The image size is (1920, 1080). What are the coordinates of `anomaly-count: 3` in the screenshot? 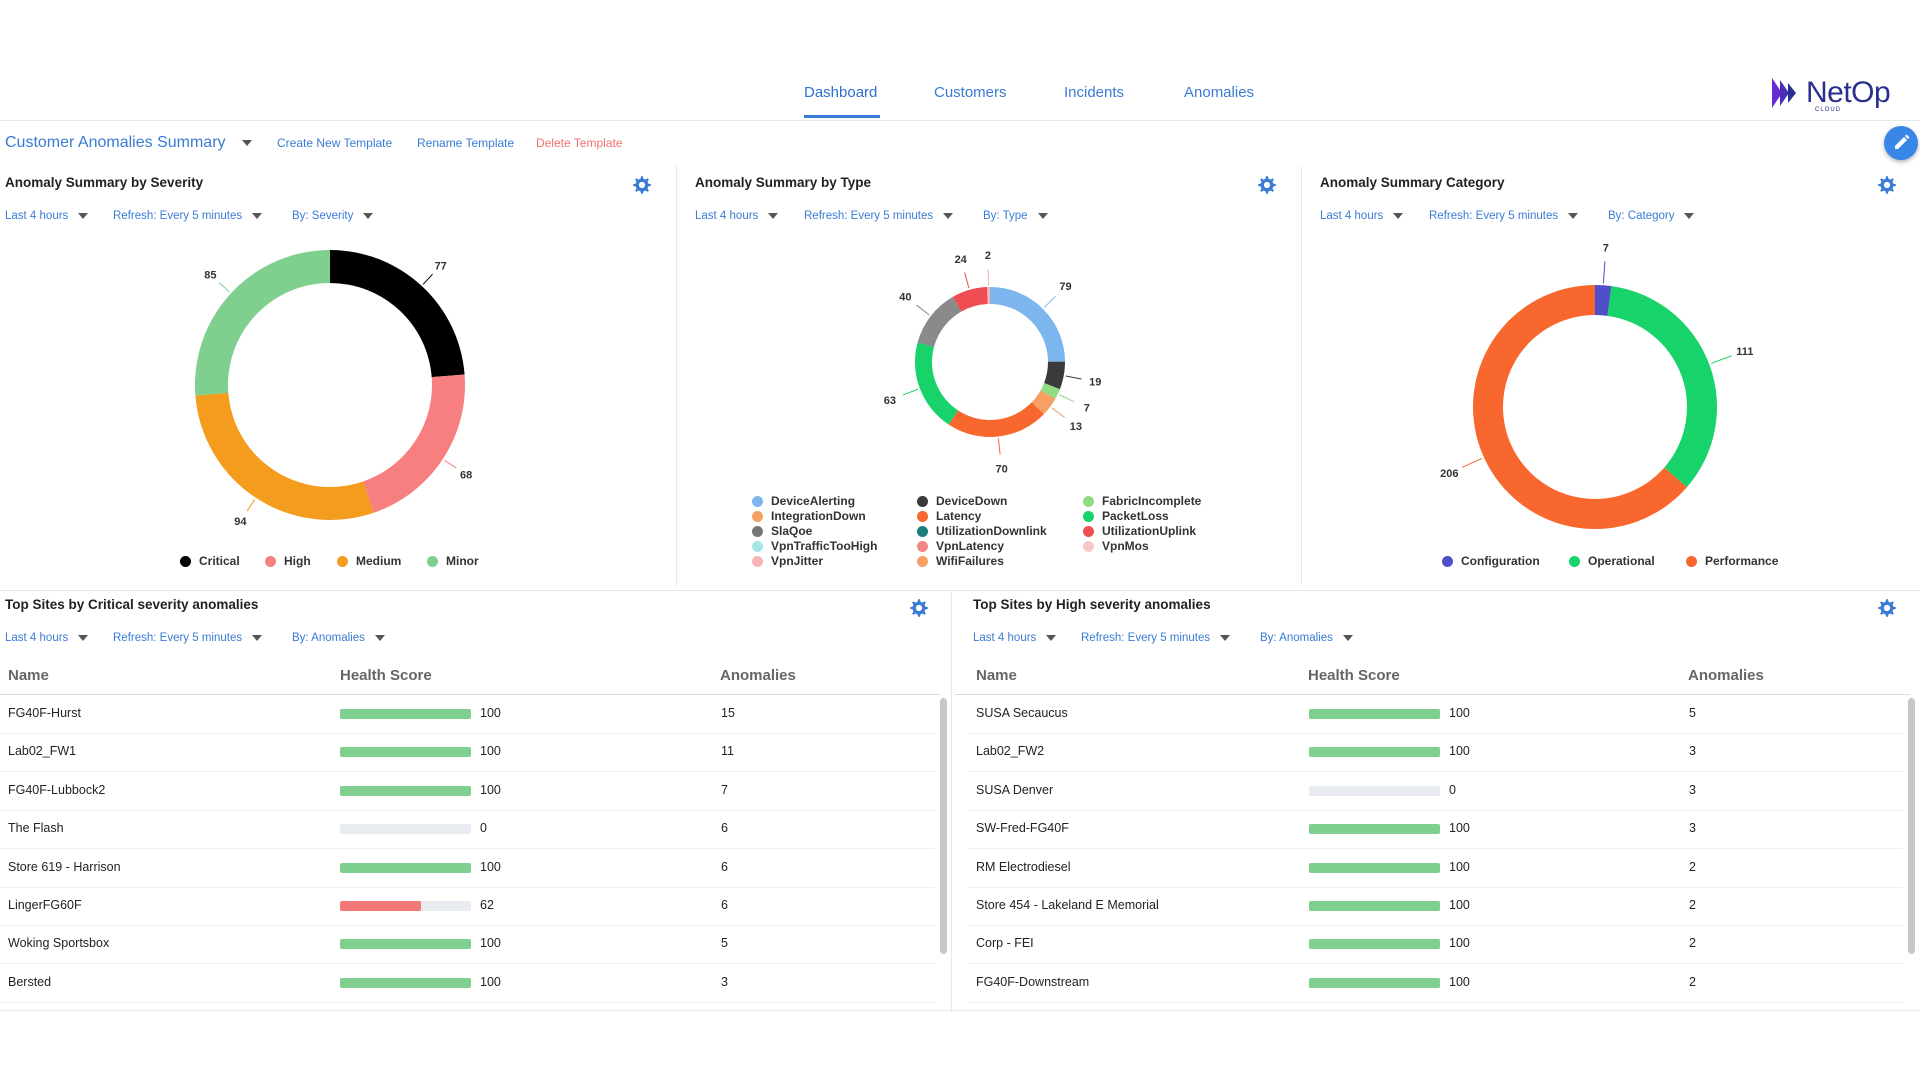 It's located at (724, 981).